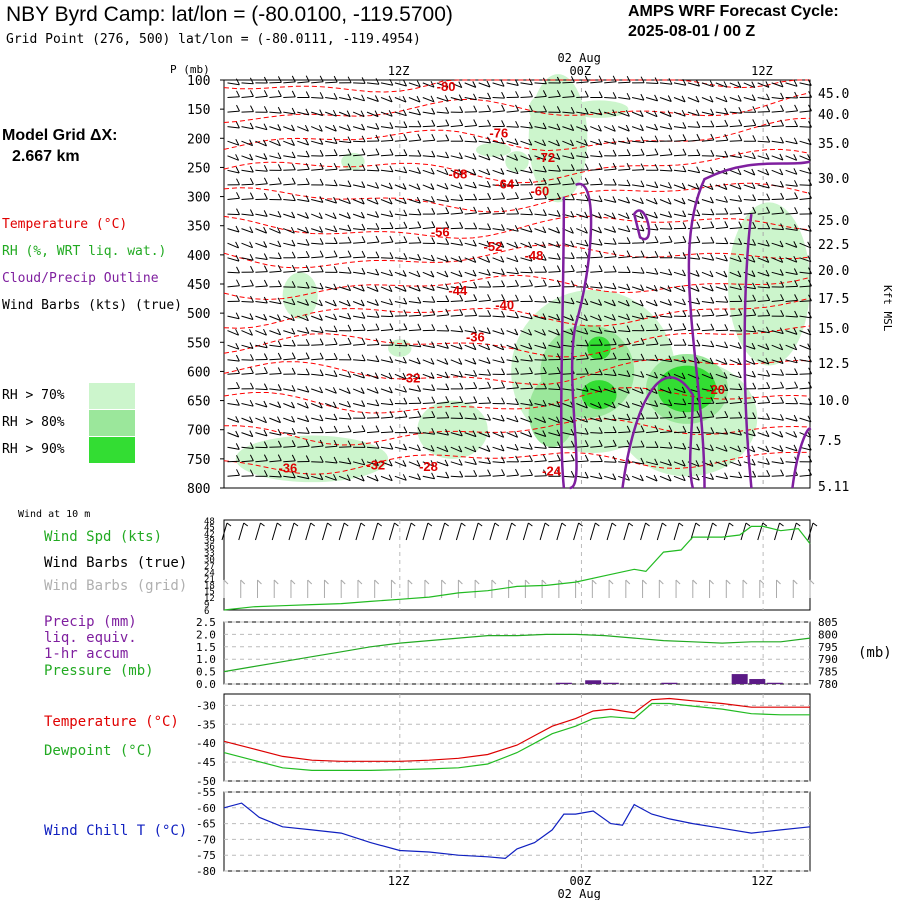 The image size is (900, 900). I want to click on true-barb-flag, so click(647, 524).